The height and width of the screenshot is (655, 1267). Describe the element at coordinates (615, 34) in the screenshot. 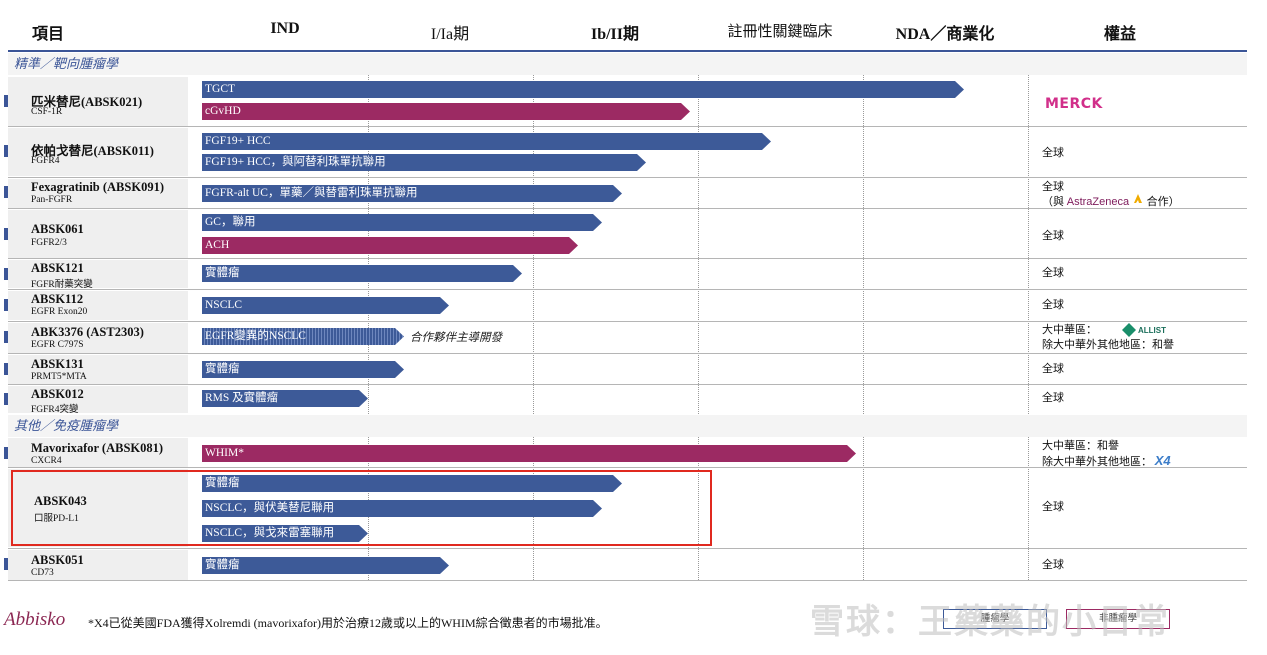

I see `header-phase2: Ib/II期` at that location.